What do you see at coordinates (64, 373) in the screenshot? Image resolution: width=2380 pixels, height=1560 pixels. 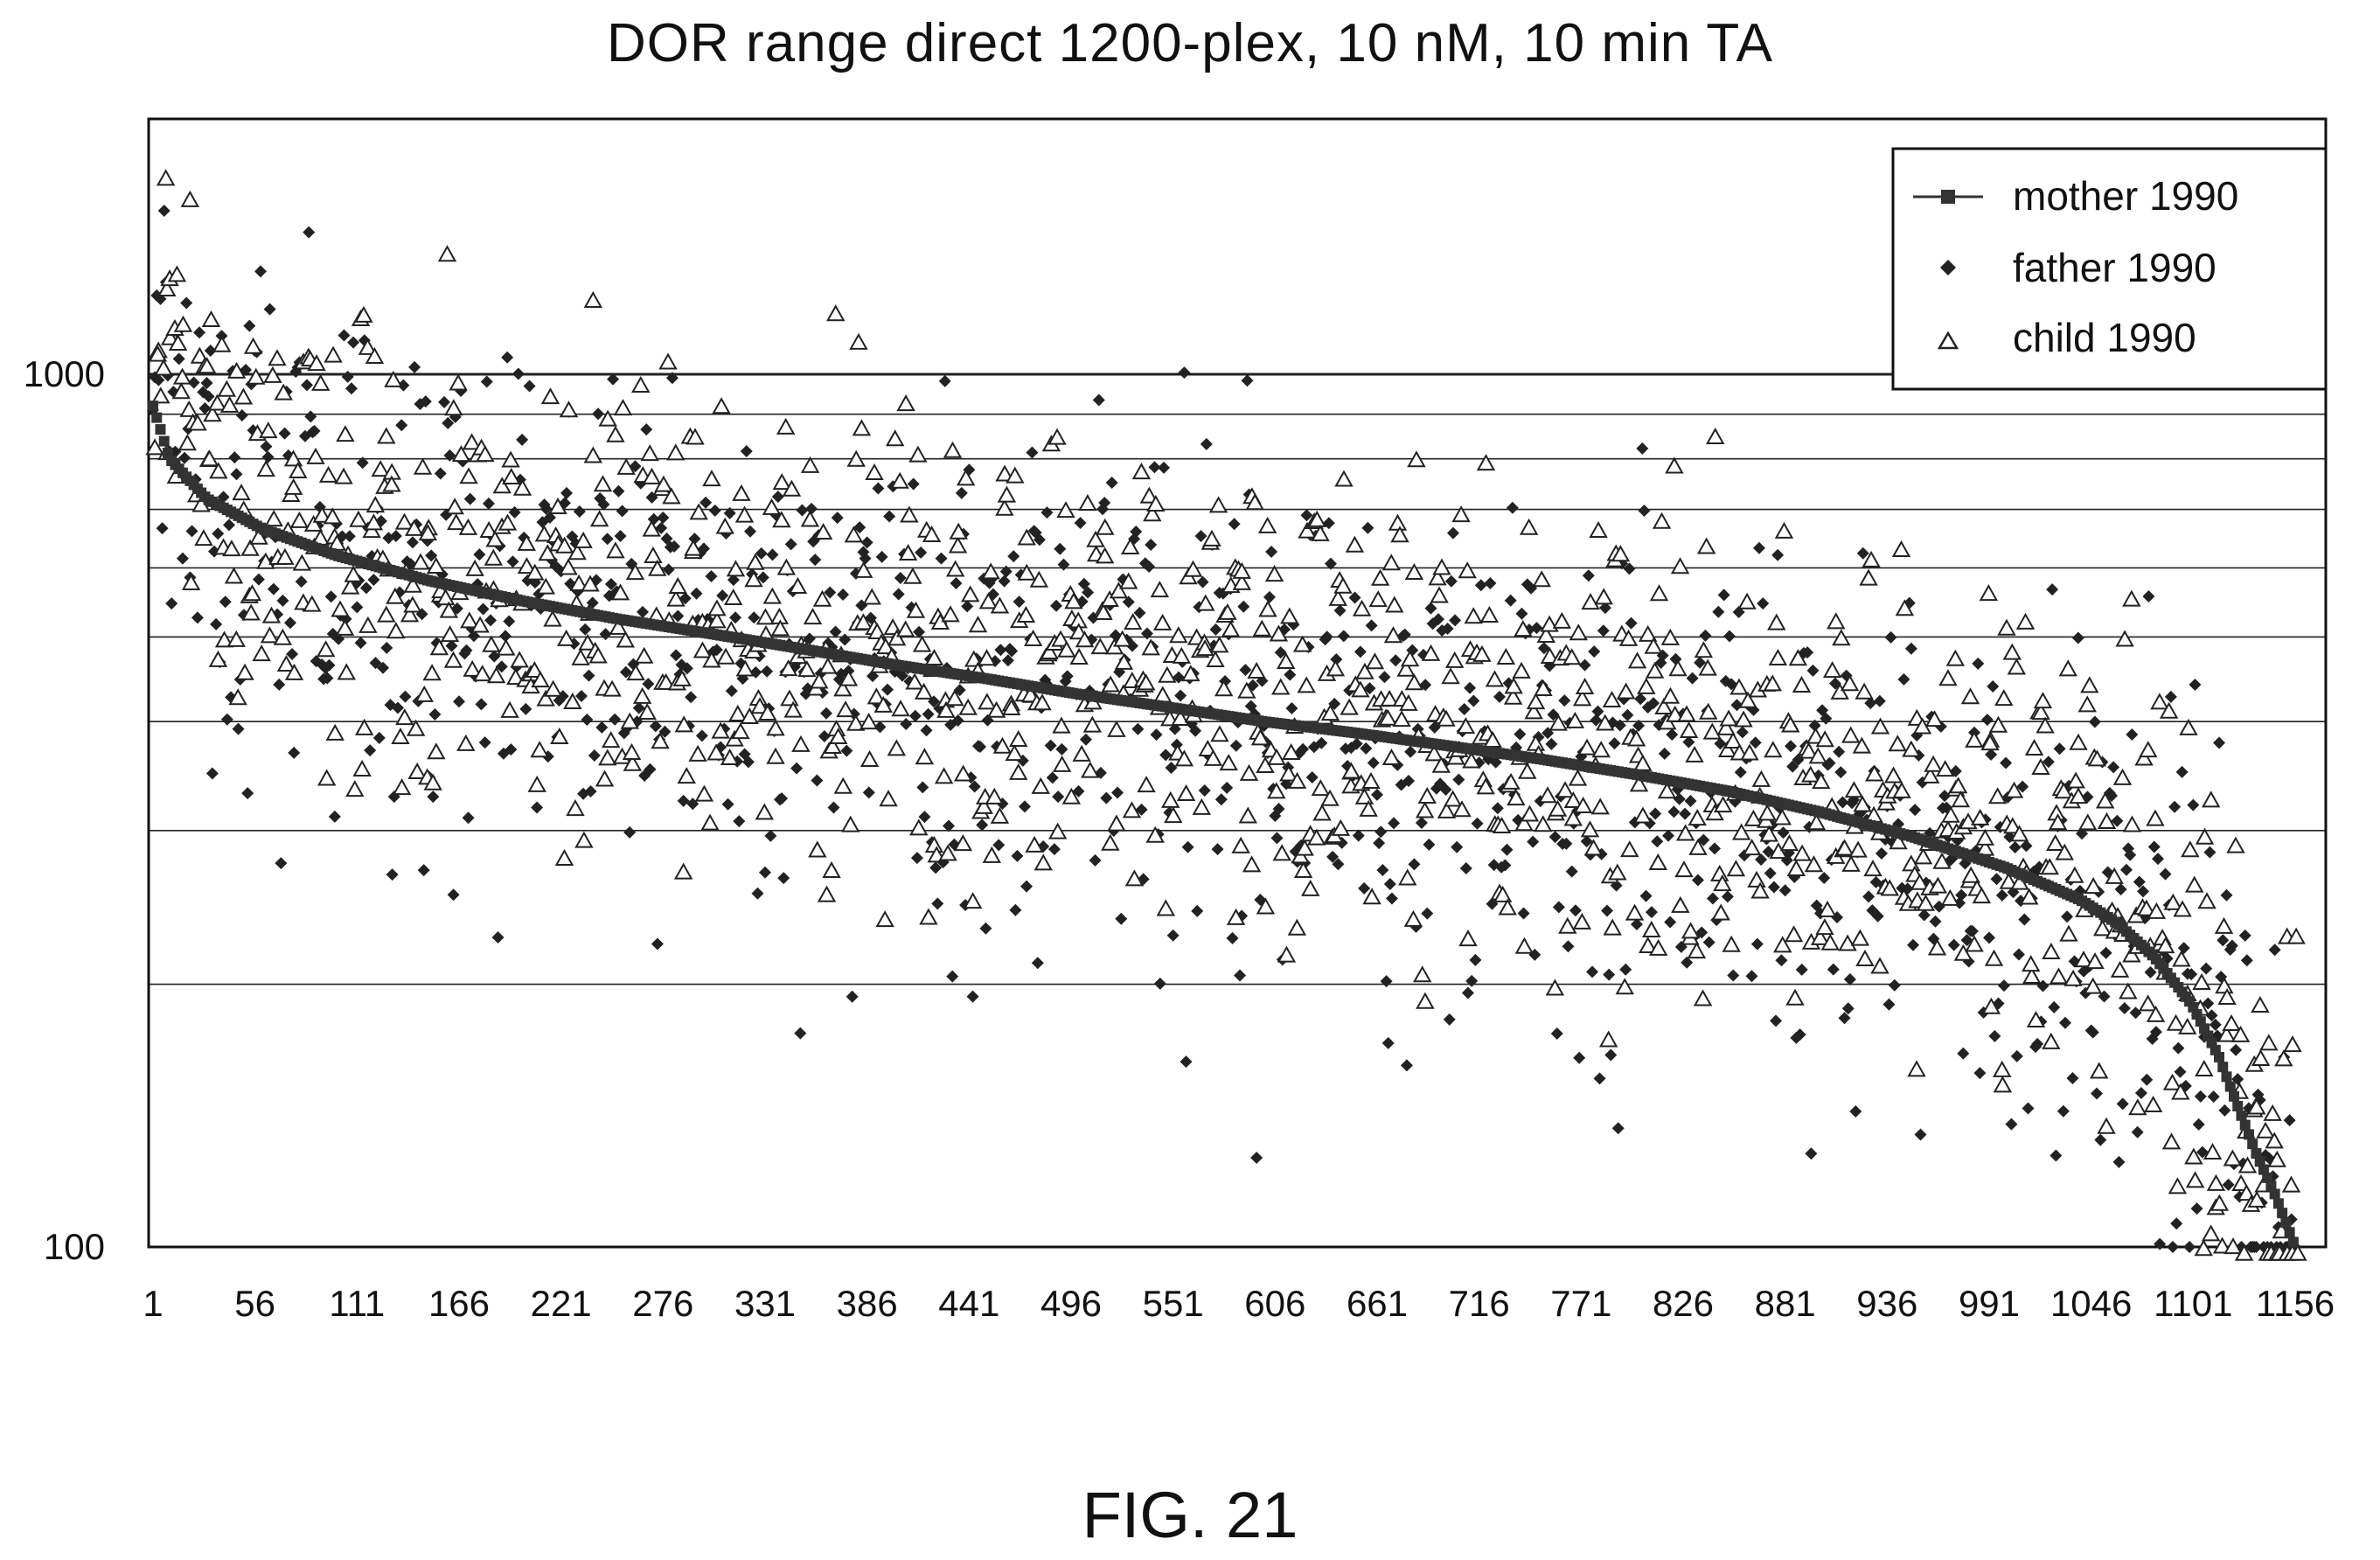 I see `y-tick-label: 1000` at bounding box center [64, 373].